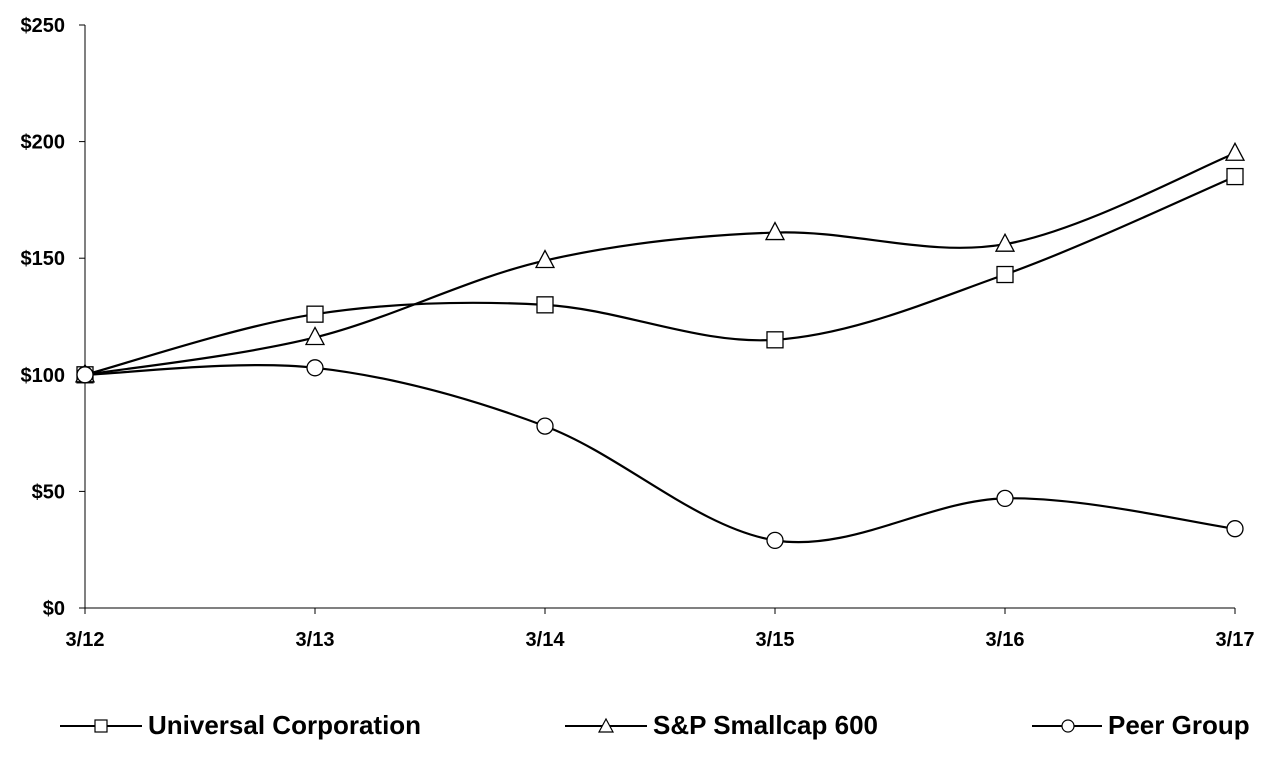  What do you see at coordinates (85, 640) in the screenshot?
I see `x-tick-label: 3/12` at bounding box center [85, 640].